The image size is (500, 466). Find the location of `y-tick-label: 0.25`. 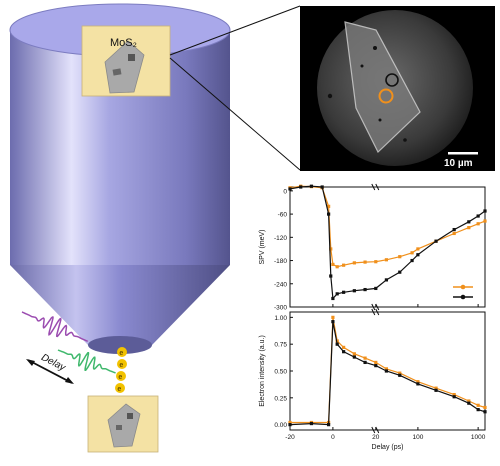

y-tick-label: 0.25 is located at coordinates (280, 398).